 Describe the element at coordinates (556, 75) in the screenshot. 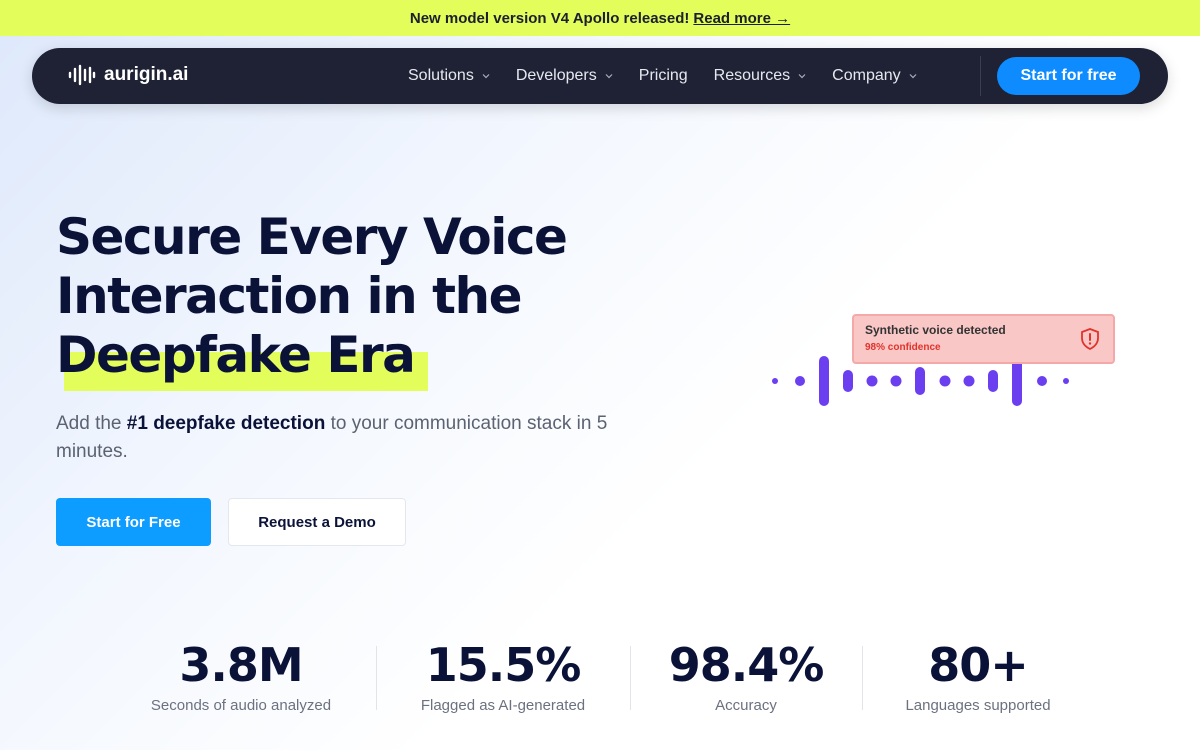

I see `menu-label: Developers` at that location.